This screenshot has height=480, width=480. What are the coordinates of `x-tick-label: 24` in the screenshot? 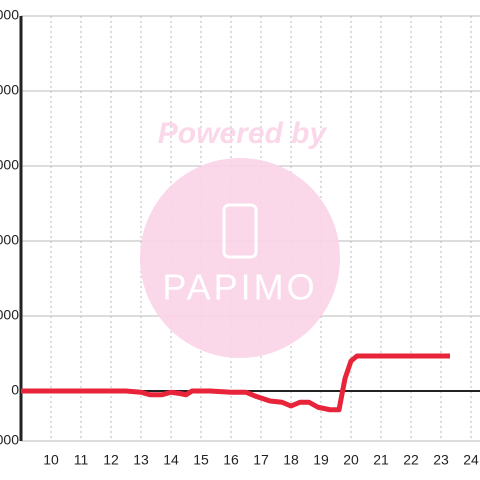 It's located at (471, 460).